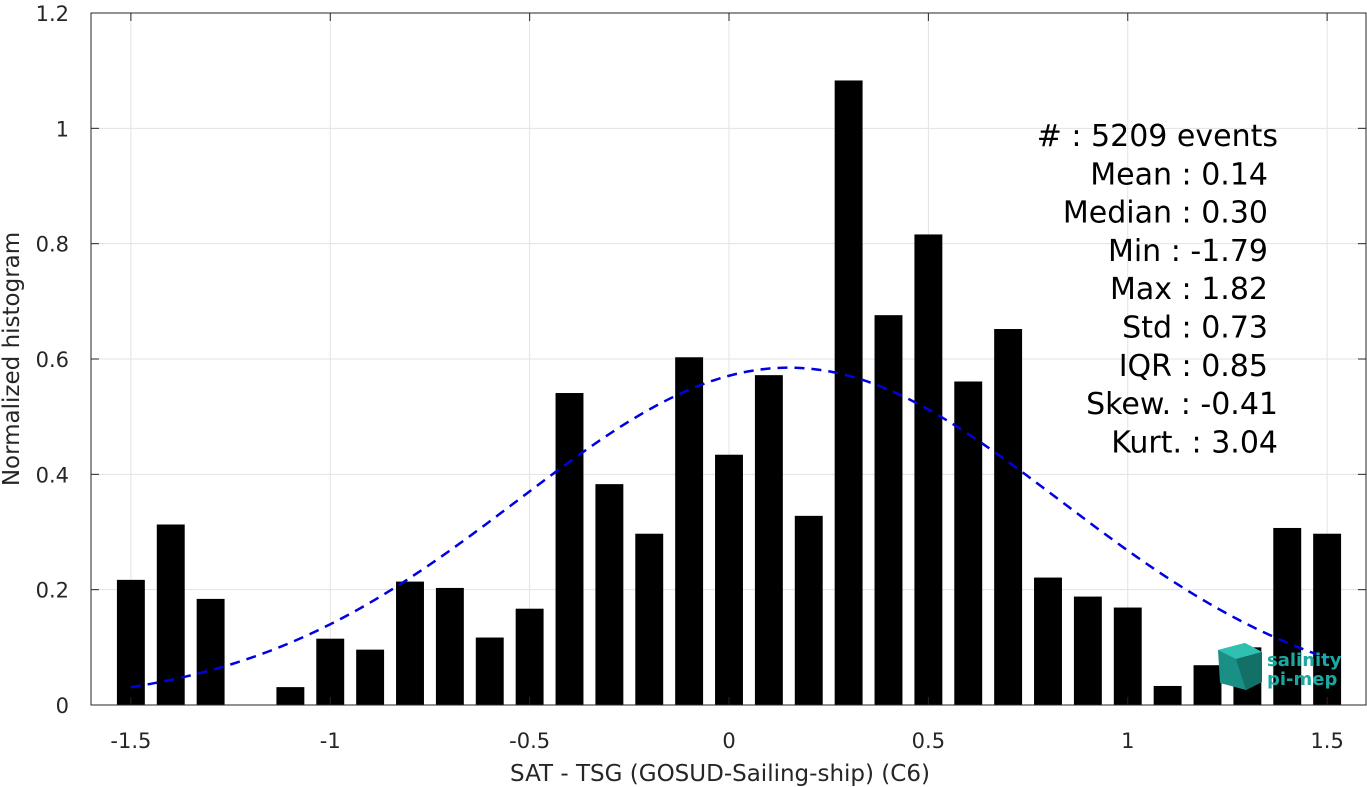 The height and width of the screenshot is (787, 1367). What do you see at coordinates (1182, 404) in the screenshot?
I see `stat-line: Skew. : -0.41` at bounding box center [1182, 404].